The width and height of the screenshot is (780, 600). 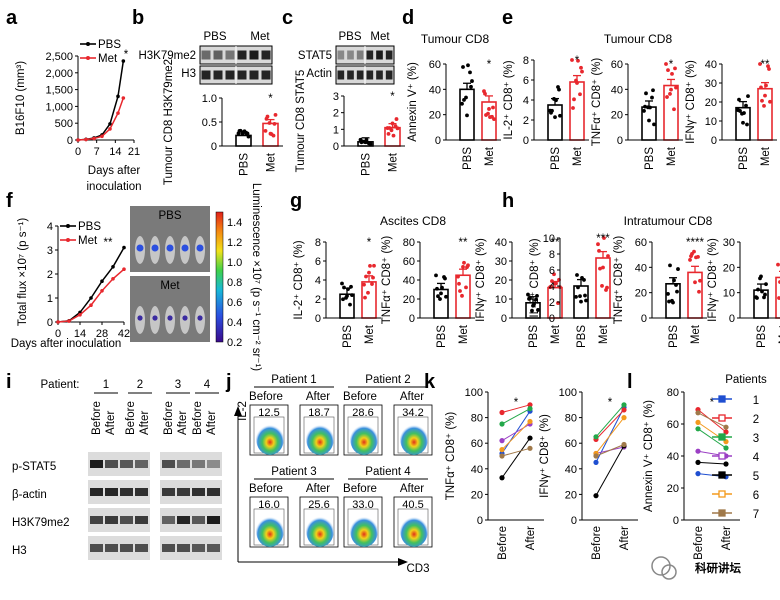 I want to click on panel-h1-significance: ***, so click(x=603, y=239).